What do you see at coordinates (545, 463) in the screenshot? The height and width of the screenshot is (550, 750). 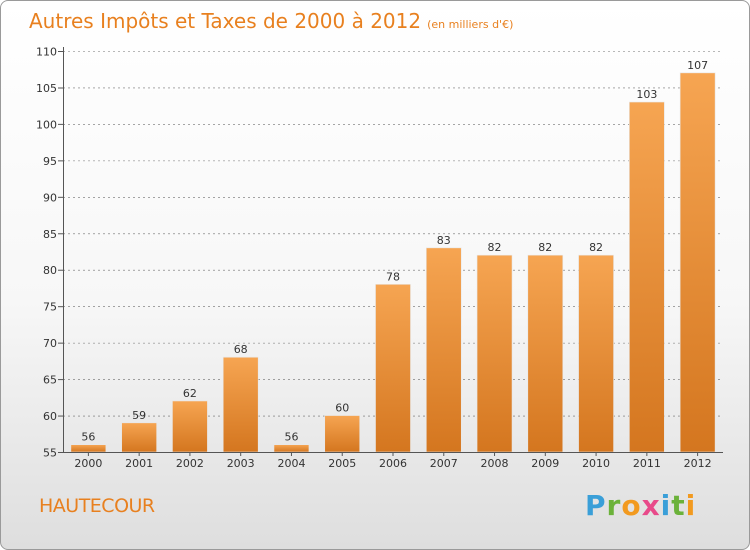 I see `x-tick-label: 2009` at bounding box center [545, 463].